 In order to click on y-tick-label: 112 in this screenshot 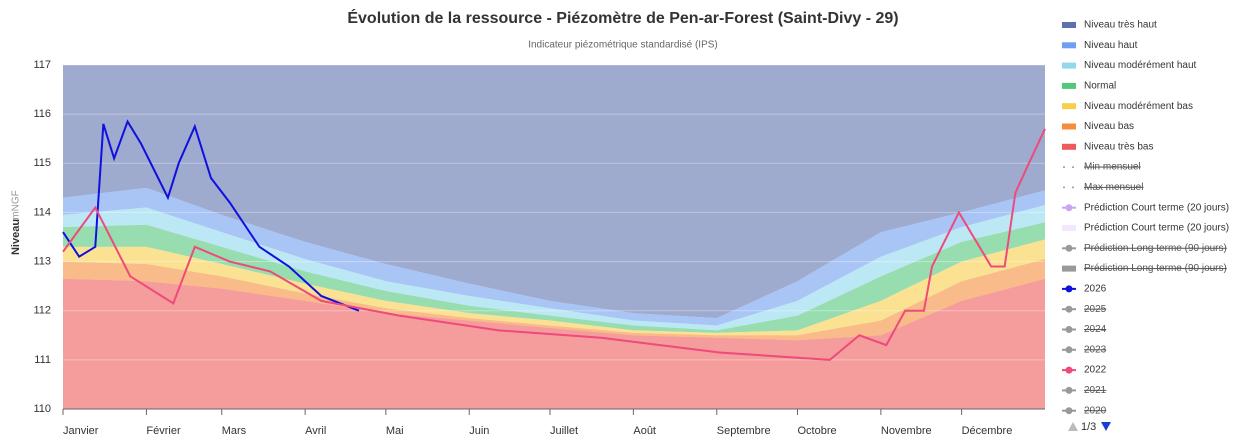, I will do `click(42, 311)`.